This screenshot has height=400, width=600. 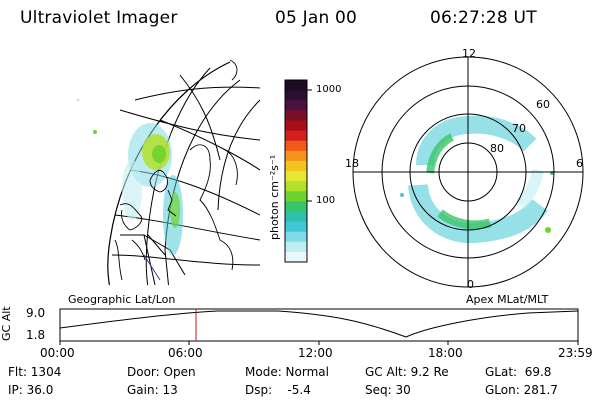 What do you see at coordinates (36, 335) in the screenshot?
I see `altitude-ytick-1.8: 1.8` at bounding box center [36, 335].